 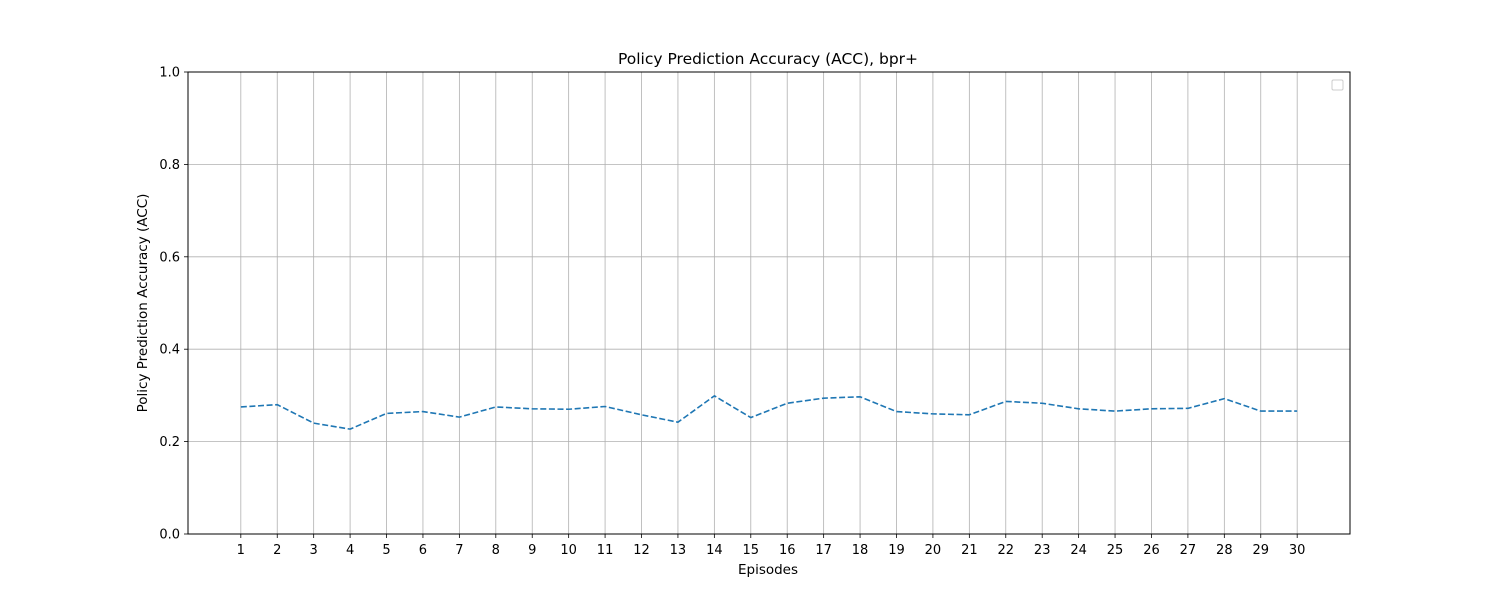 I want to click on x-tick-label: 15, so click(x=751, y=550).